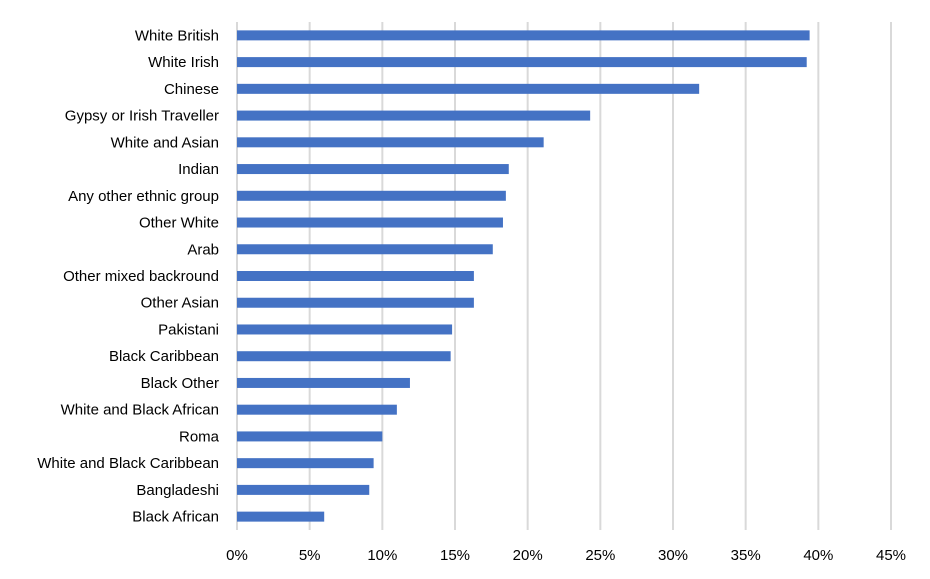 The width and height of the screenshot is (930, 579). I want to click on category-label: Indian, so click(198, 169).